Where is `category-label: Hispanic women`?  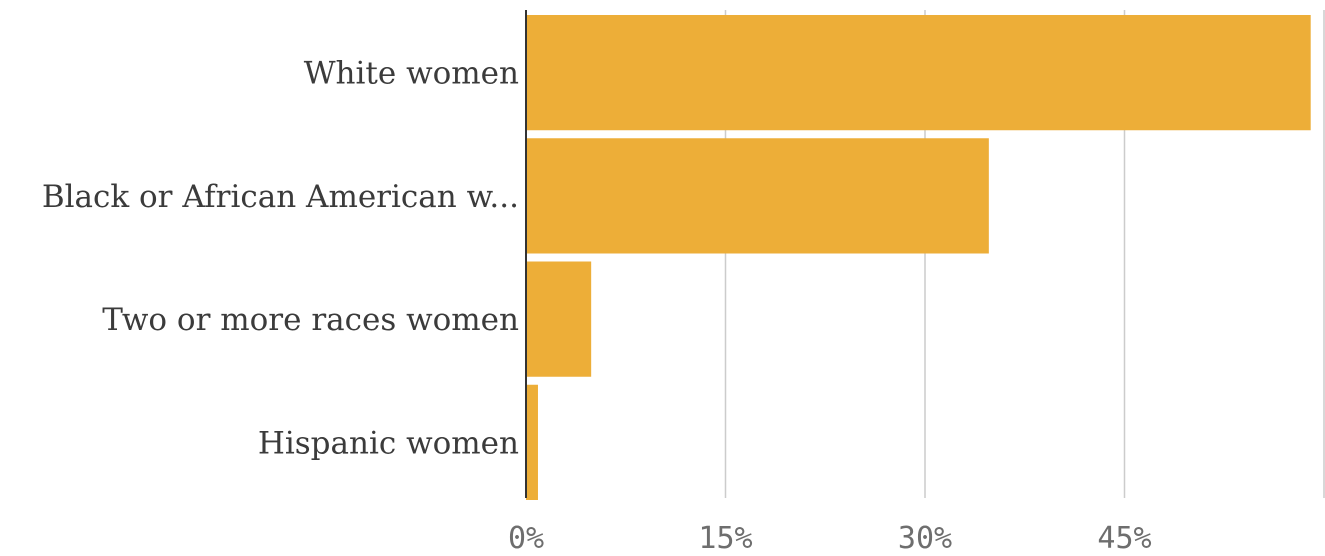 category-label: Hispanic women is located at coordinates (388, 443).